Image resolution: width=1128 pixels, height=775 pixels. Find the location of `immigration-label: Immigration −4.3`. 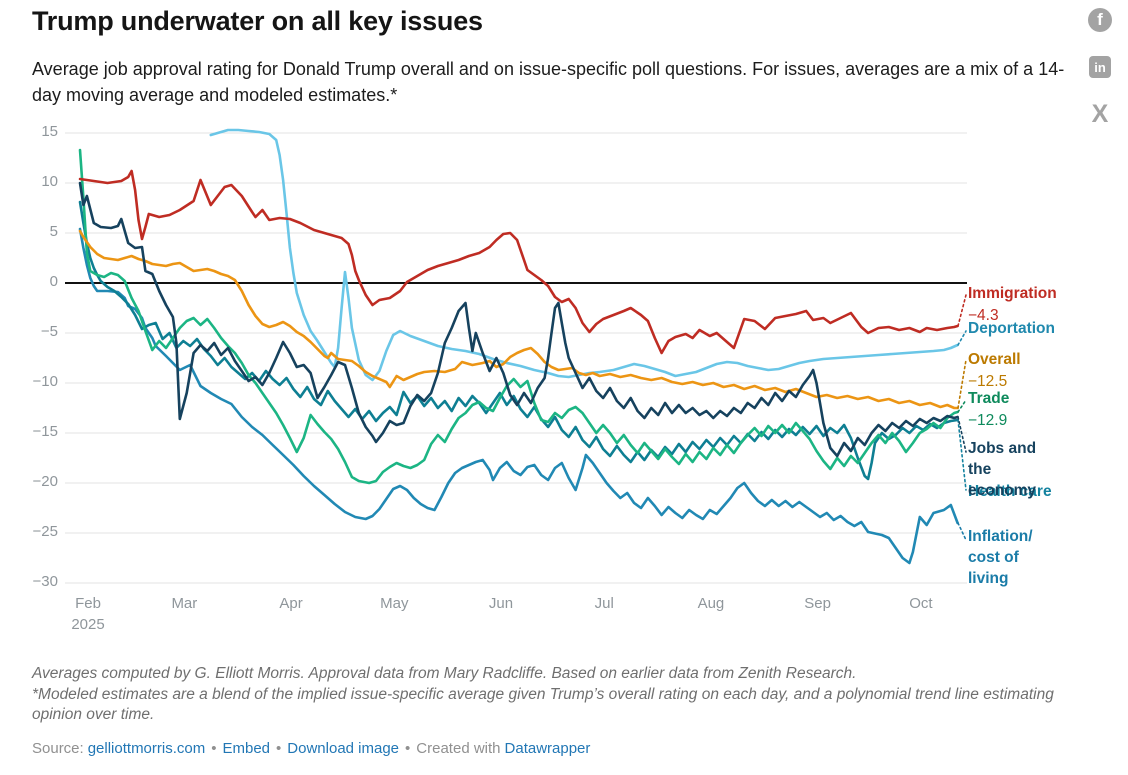

immigration-label: Immigration −4.3 is located at coordinates (1045, 304).